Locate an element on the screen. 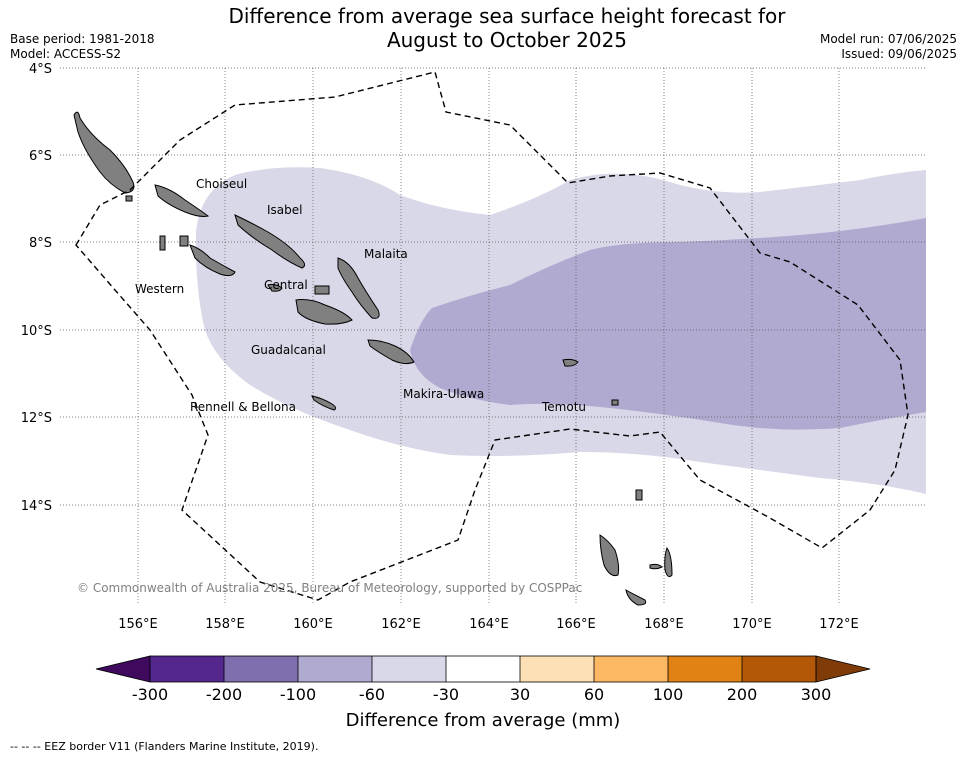 The width and height of the screenshot is (965, 758). island-choiseul is located at coordinates (104, 152).